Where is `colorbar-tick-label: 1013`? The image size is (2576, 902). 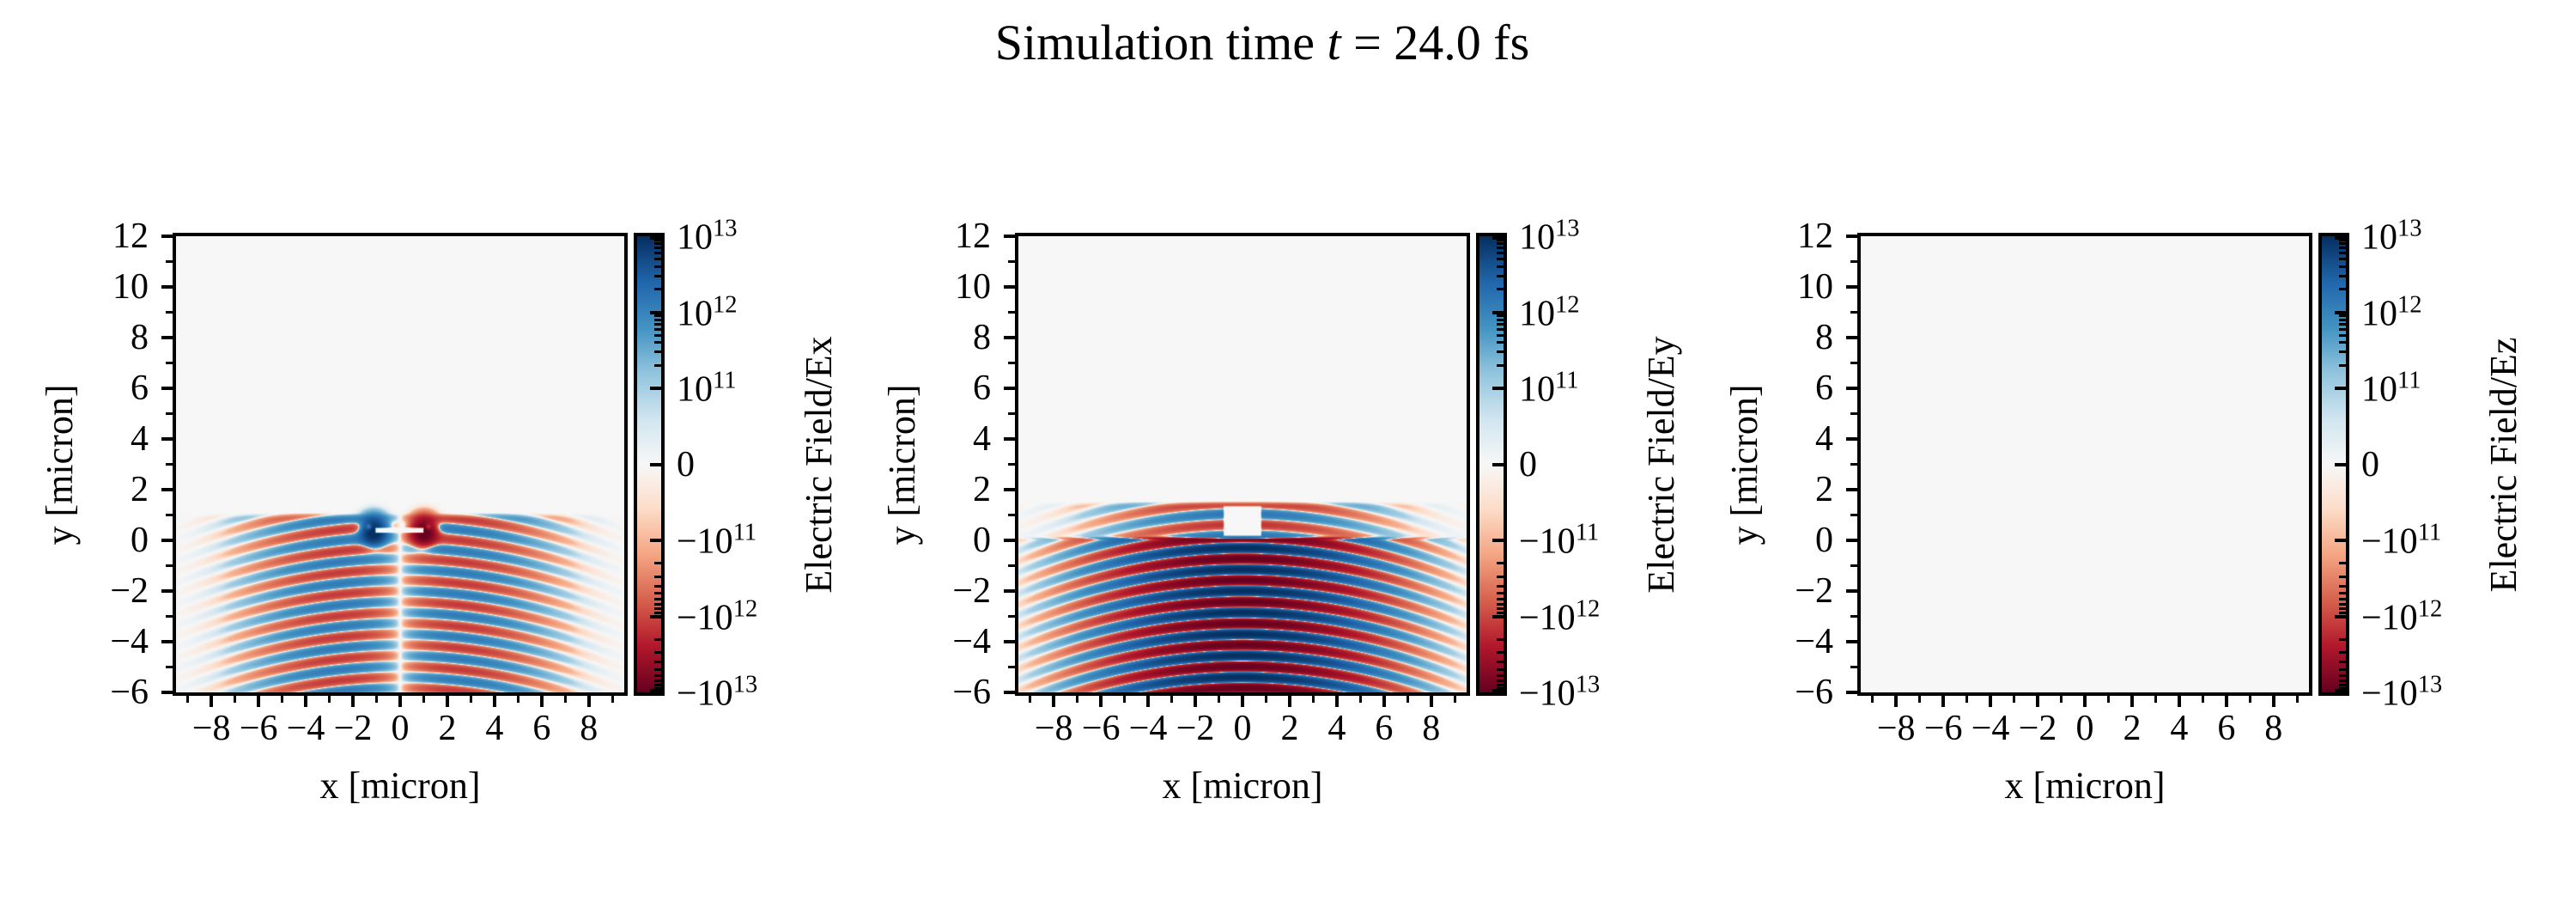
colorbar-tick-label: 1013 is located at coordinates (1550, 236).